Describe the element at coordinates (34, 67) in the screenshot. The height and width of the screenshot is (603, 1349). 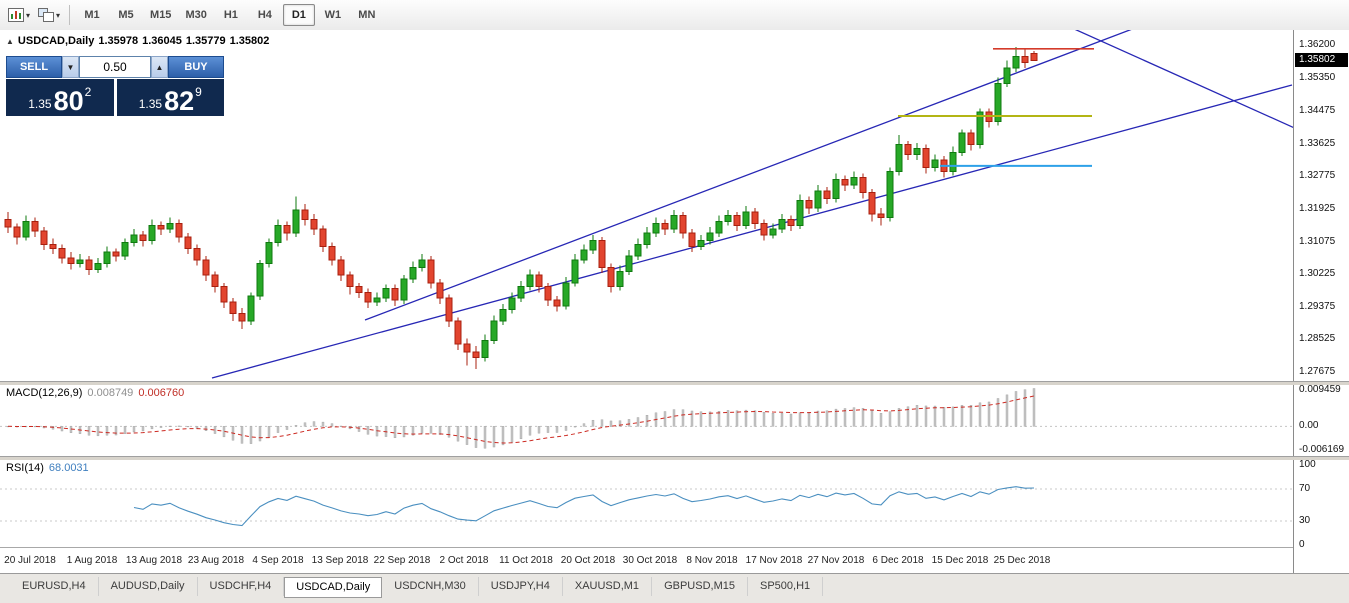
I see `sell-button: SELL` at that location.